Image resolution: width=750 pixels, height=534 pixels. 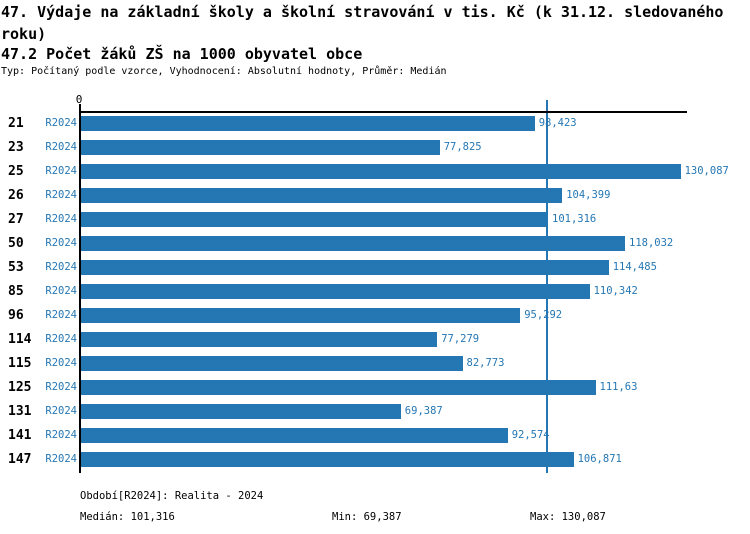 I want to click on chart-row: 85 R2024 110,342, so click(x=375, y=291).